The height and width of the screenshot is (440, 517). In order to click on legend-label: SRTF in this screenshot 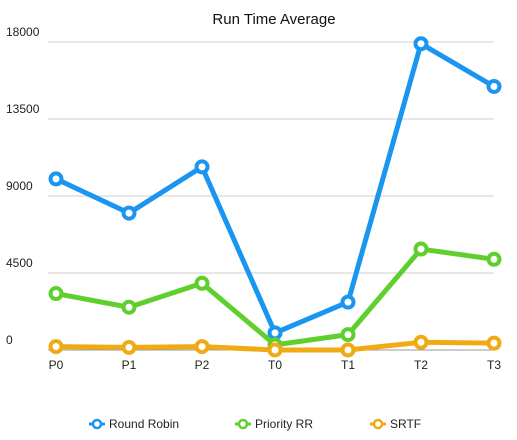, I will do `click(405, 424)`.